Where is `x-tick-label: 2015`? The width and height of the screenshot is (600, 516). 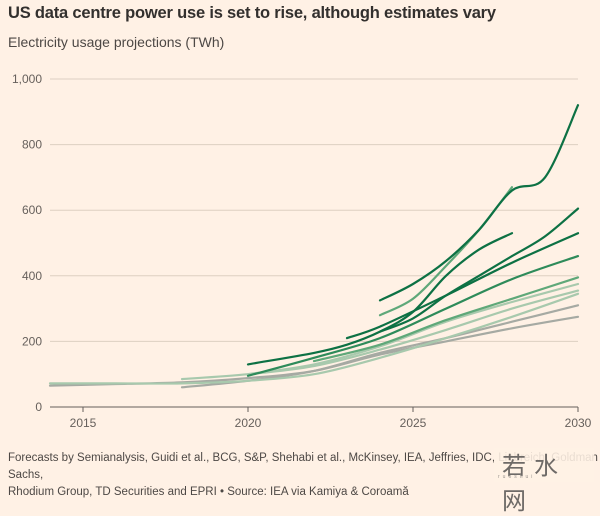 x-tick-label: 2015 is located at coordinates (83, 423).